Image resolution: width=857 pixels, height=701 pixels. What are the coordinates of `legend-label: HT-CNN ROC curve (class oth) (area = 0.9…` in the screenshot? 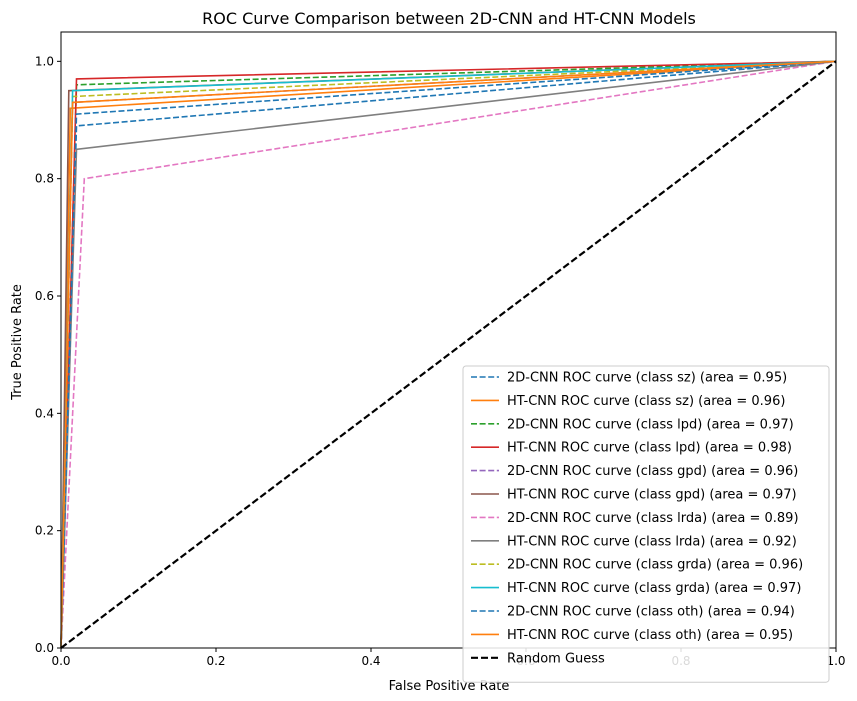 It's located at (650, 635).